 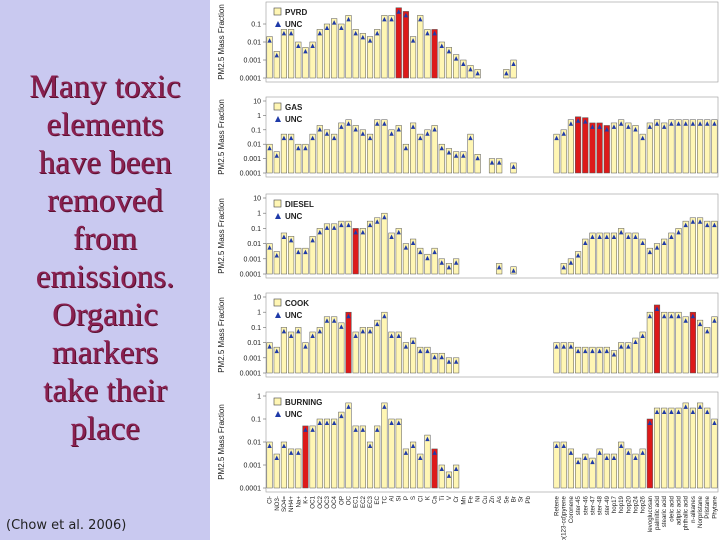 I want to click on headline-line: have been, so click(x=105, y=163).